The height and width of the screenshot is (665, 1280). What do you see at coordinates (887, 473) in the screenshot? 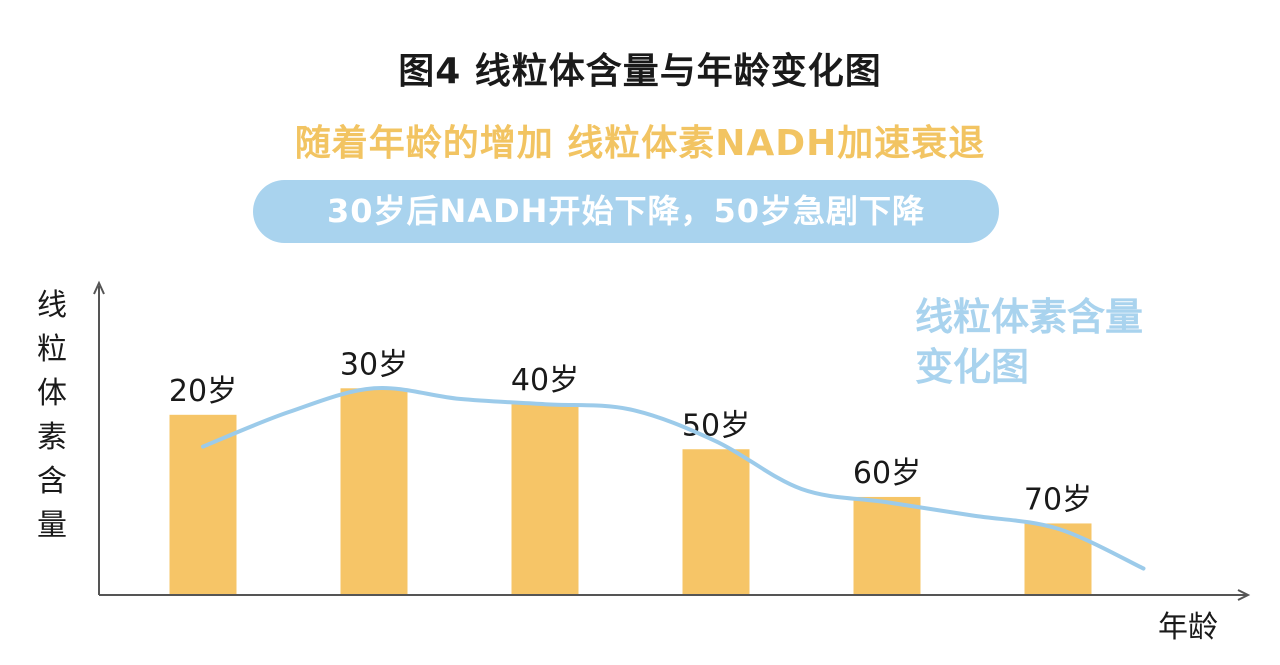
I see `bar-label-4: 60岁` at bounding box center [887, 473].